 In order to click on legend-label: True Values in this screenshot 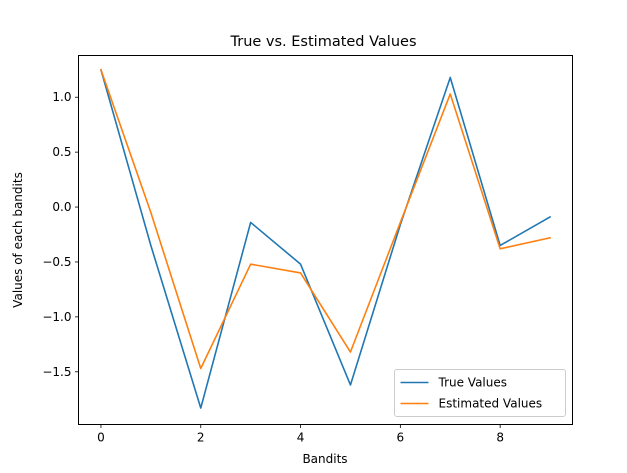, I will do `click(473, 383)`.